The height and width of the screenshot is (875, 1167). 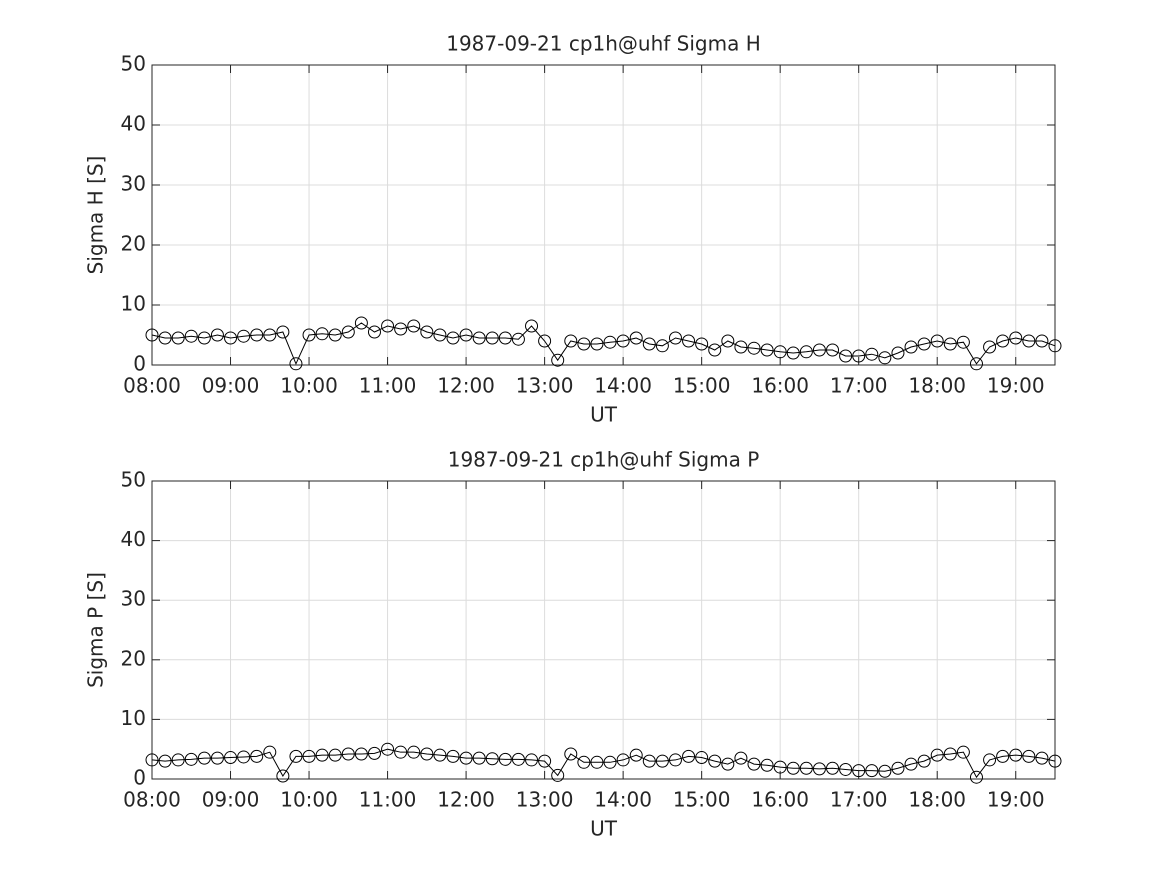 What do you see at coordinates (623, 386) in the screenshot?
I see `x-tick-label: 14:00` at bounding box center [623, 386].